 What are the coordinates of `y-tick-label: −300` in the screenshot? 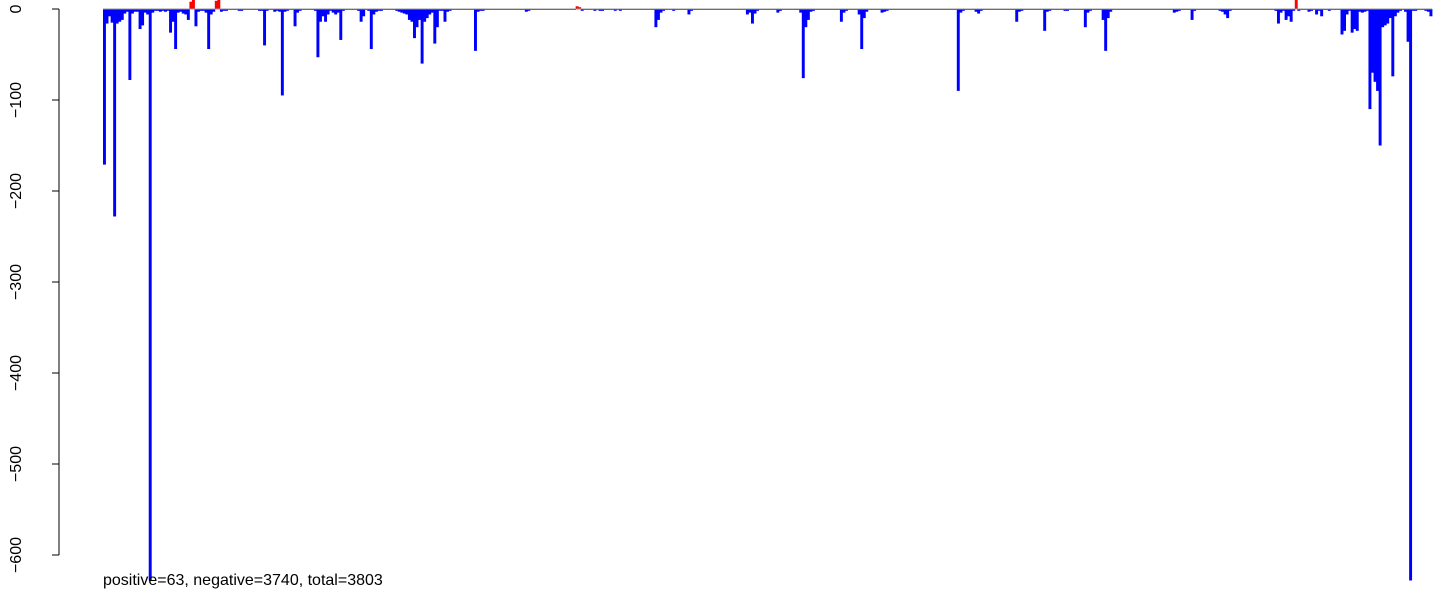 It's located at (16, 282).